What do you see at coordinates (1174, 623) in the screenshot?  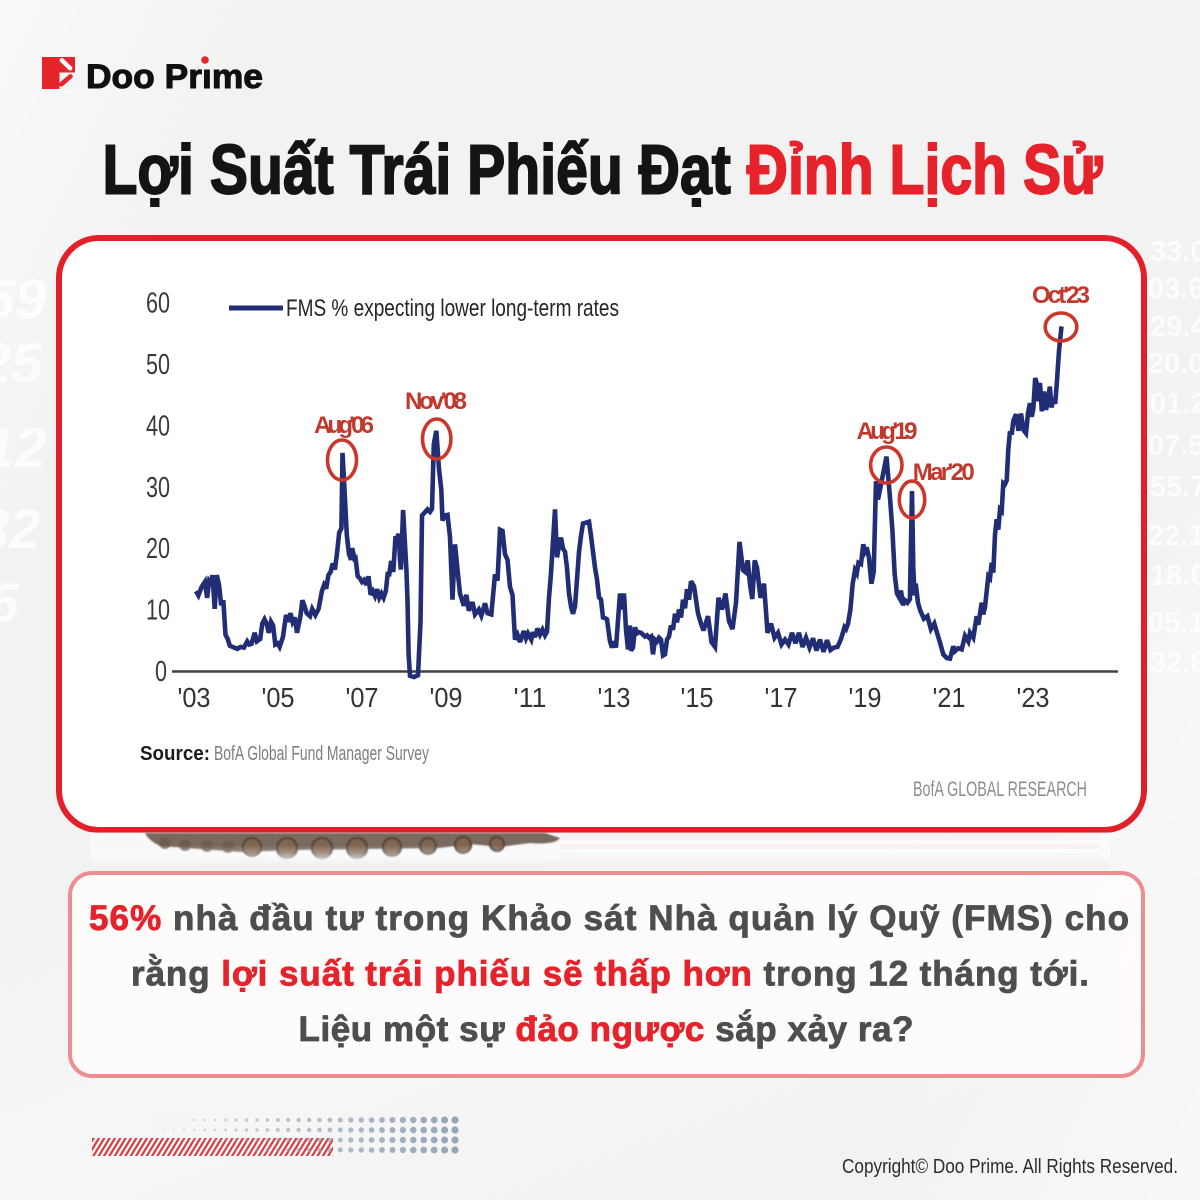 I see `svg-text: 05.1` at bounding box center [1174, 623].